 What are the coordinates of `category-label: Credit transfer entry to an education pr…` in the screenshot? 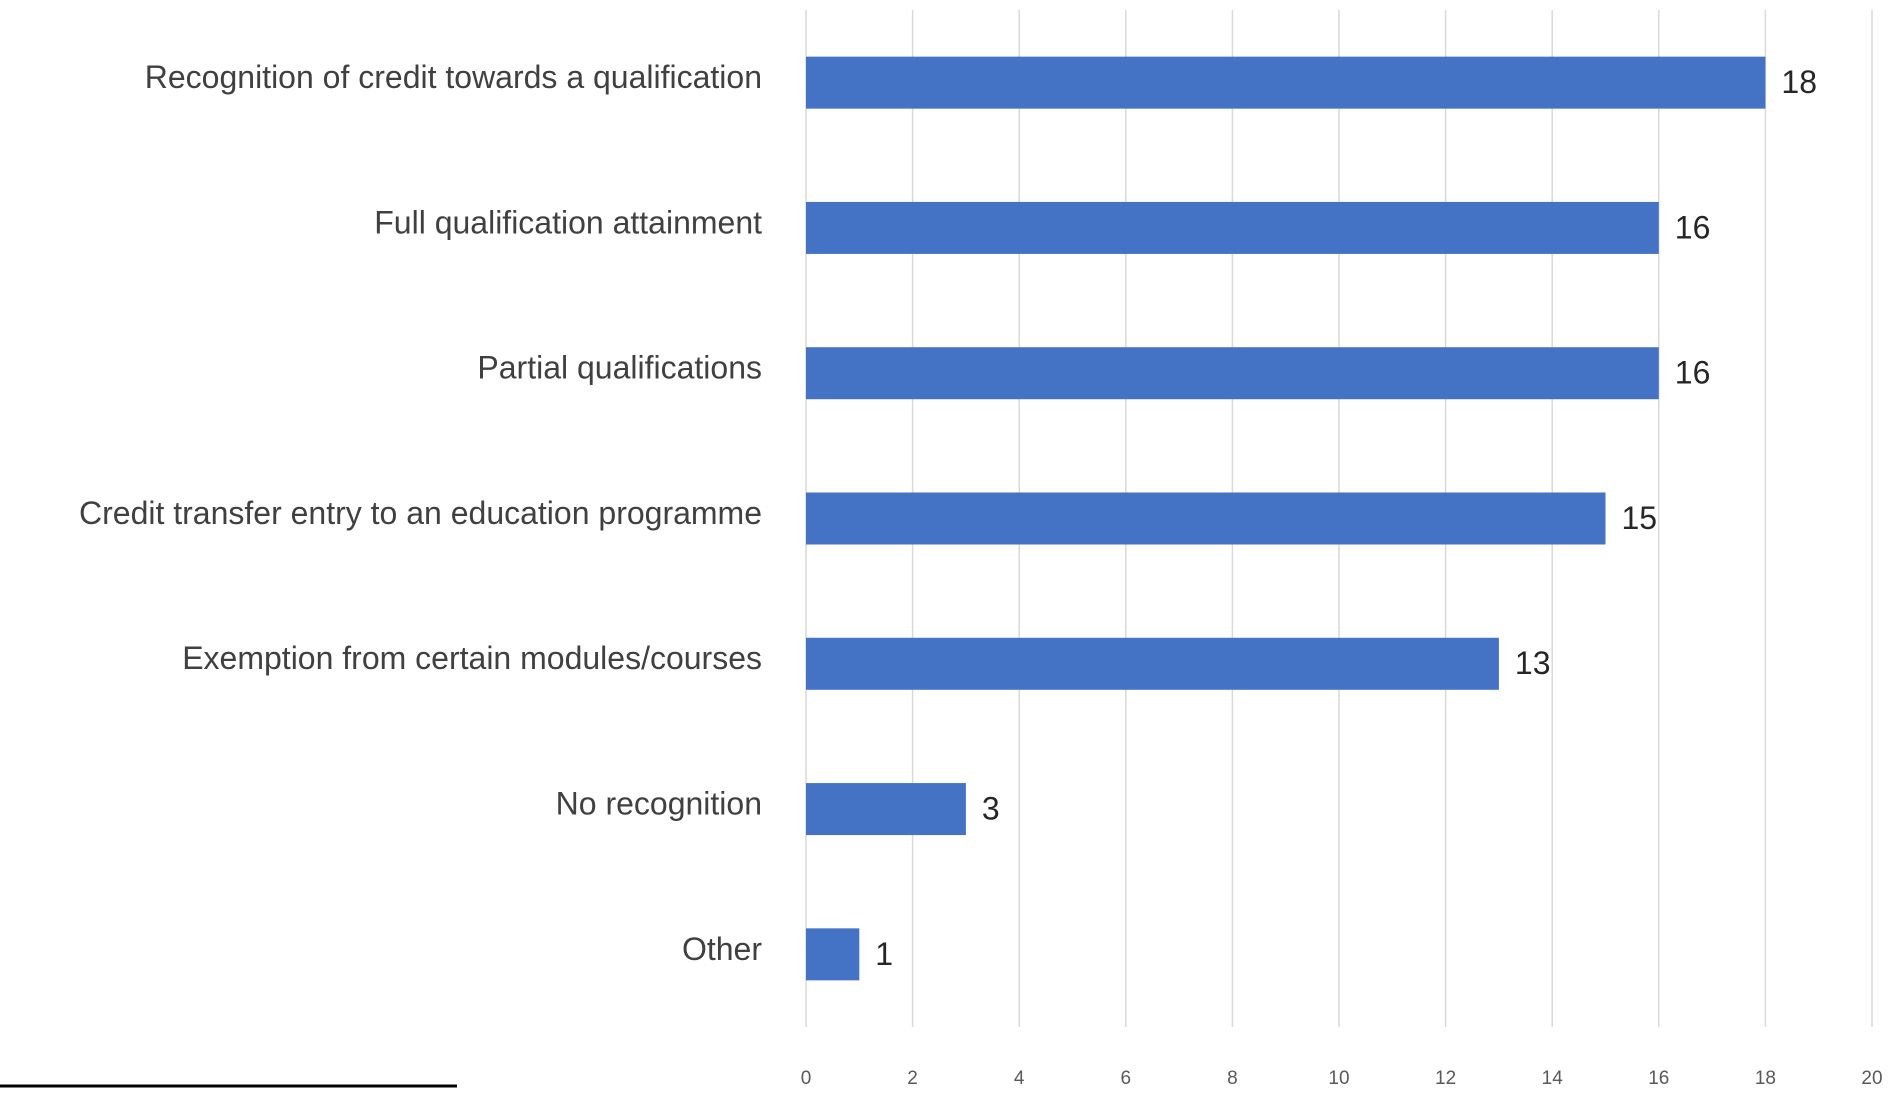 It's located at (420, 513).